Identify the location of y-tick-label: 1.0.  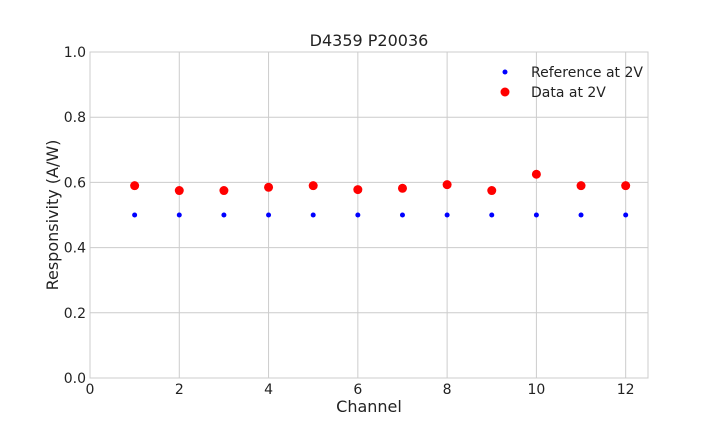
(75, 53).